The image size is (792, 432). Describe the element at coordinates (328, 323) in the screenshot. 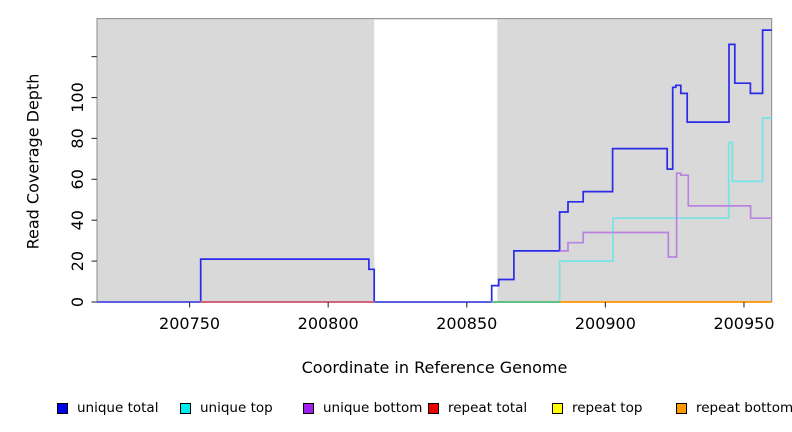

I see `x-tick-label: 200800` at that location.